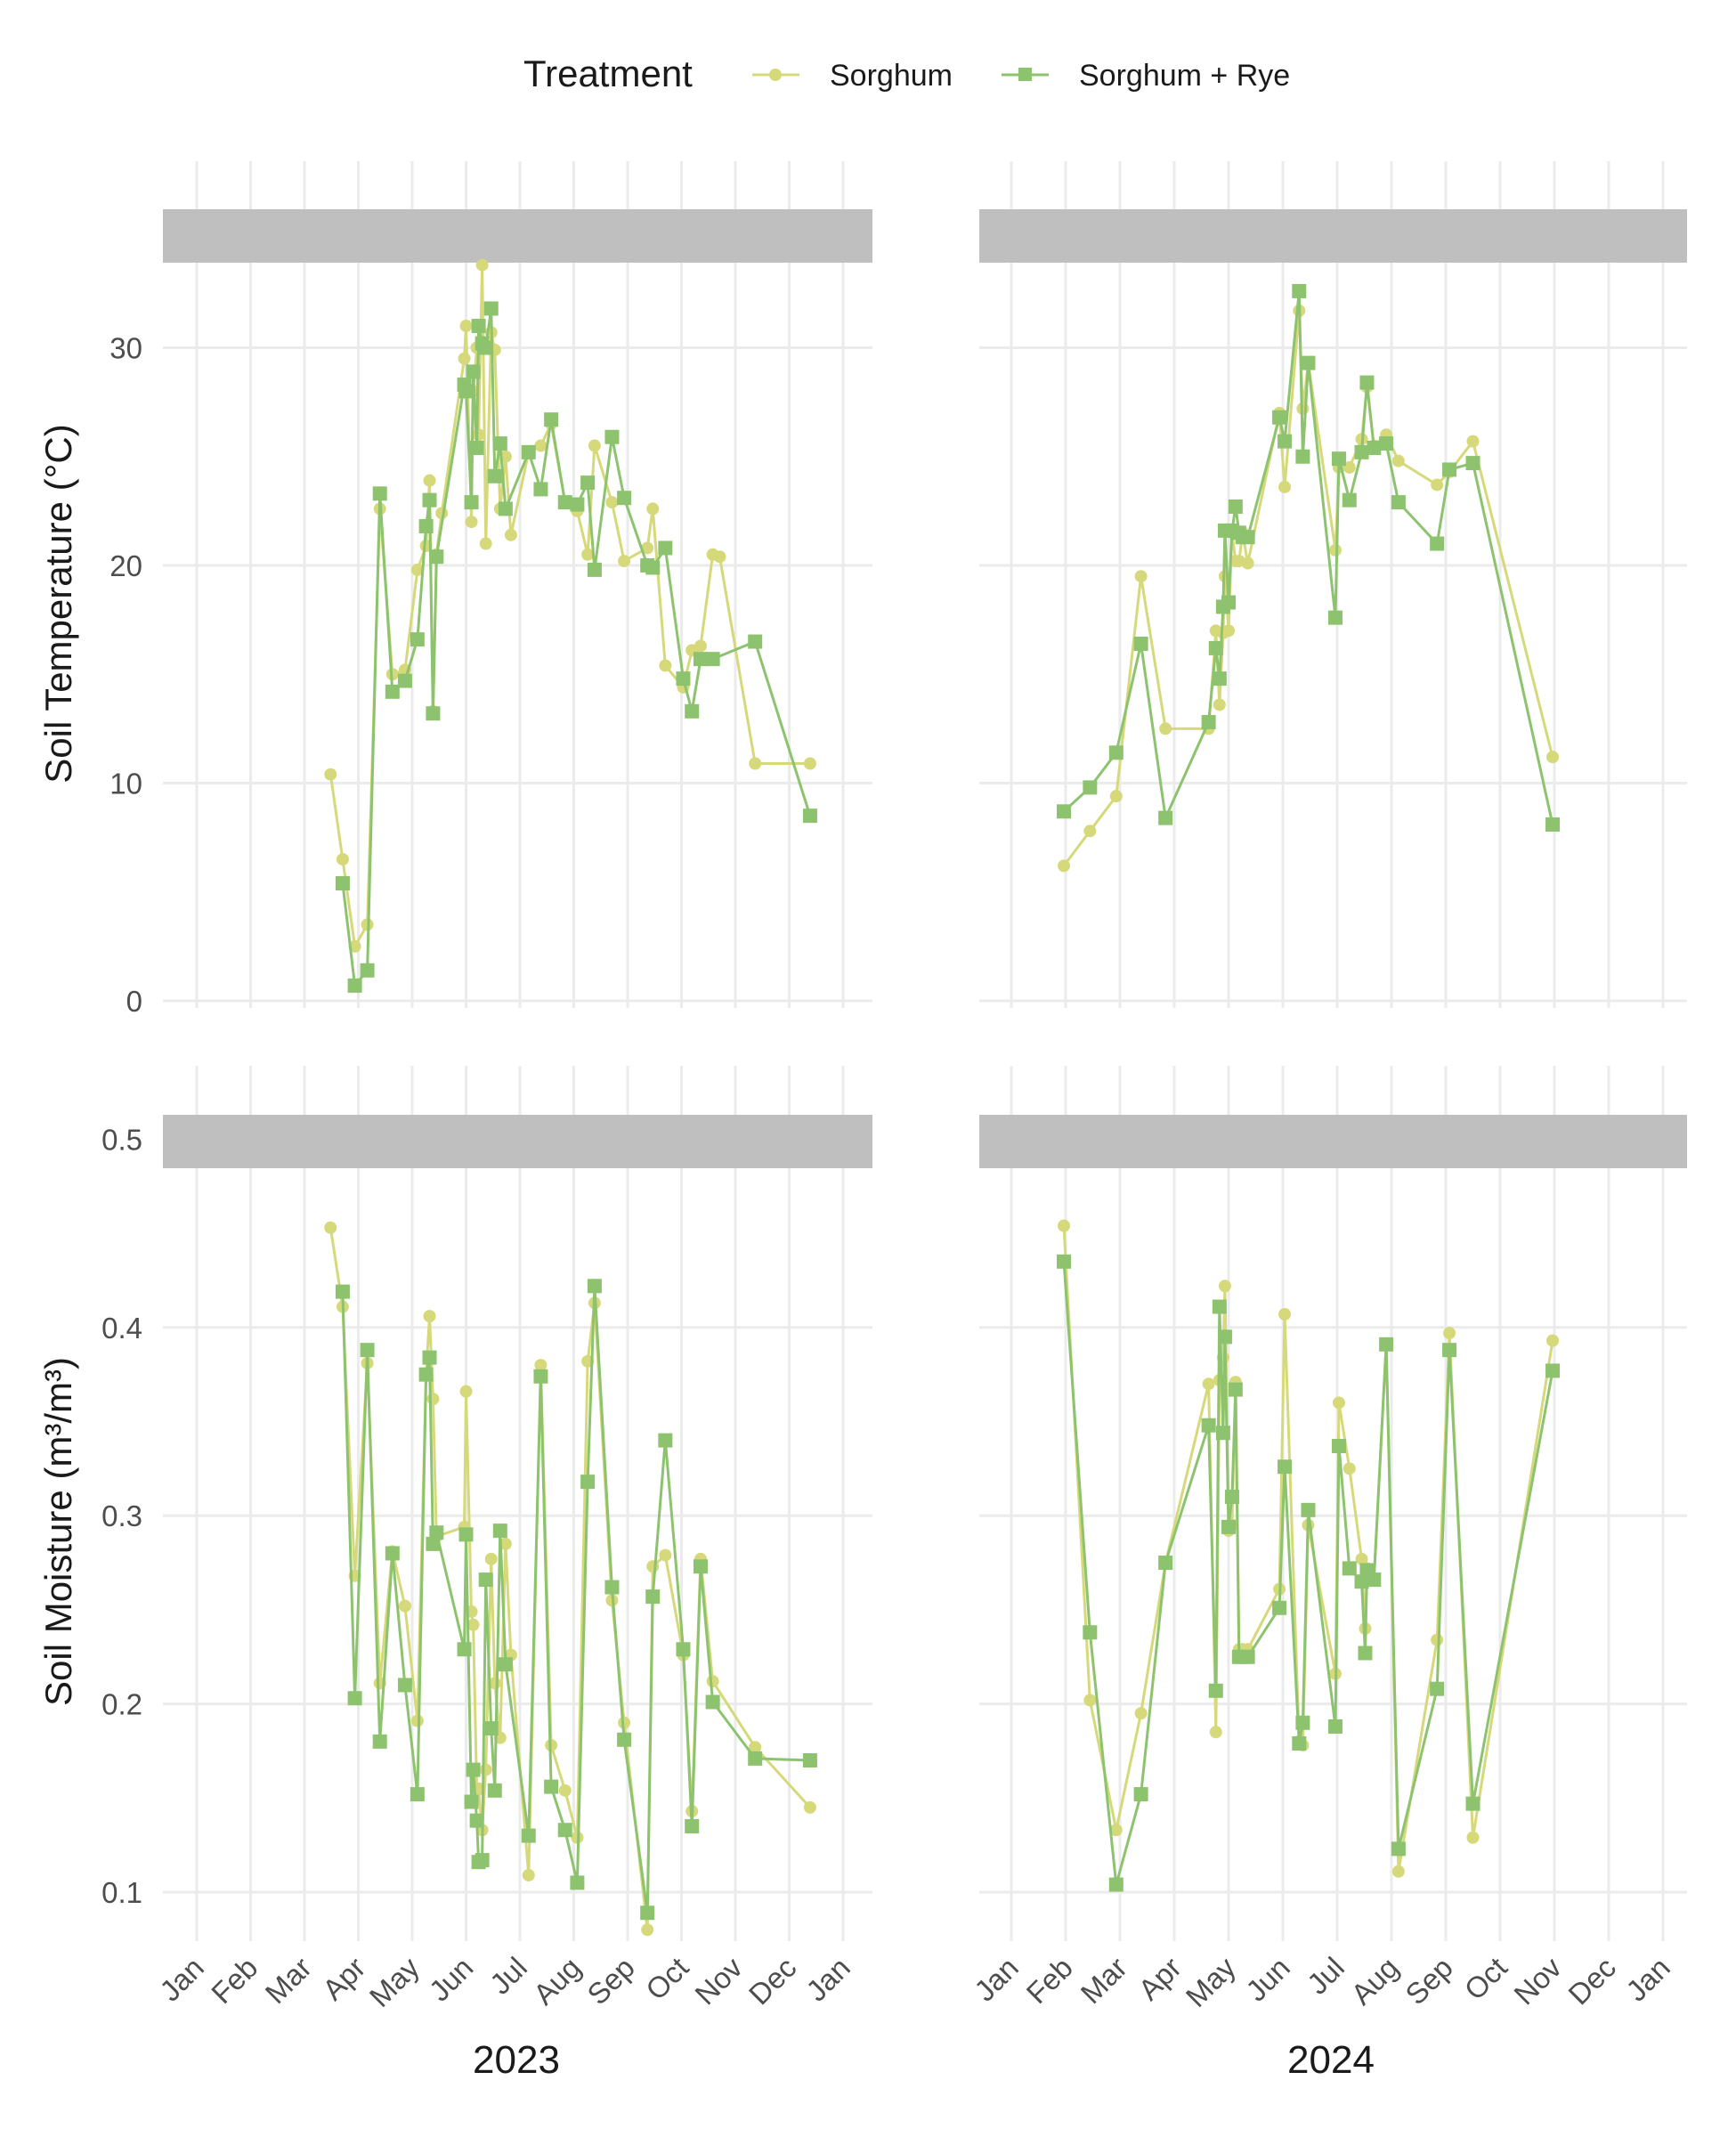 The image size is (1736, 2137). Describe the element at coordinates (516, 2060) in the screenshot. I see `x-axis-title-2023: 2023` at that location.